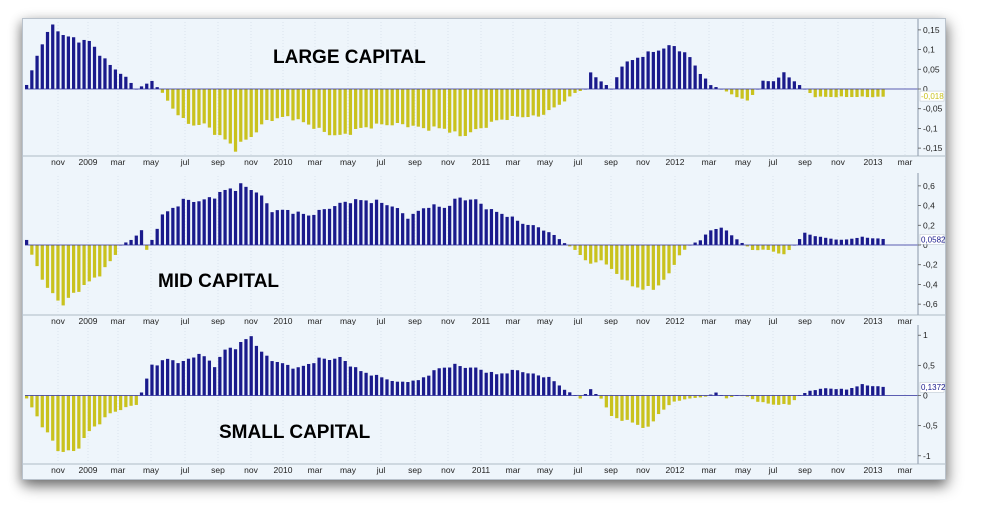 The width and height of the screenshot is (987, 525). I want to click on y-tick-label: 0, so click(925, 396).